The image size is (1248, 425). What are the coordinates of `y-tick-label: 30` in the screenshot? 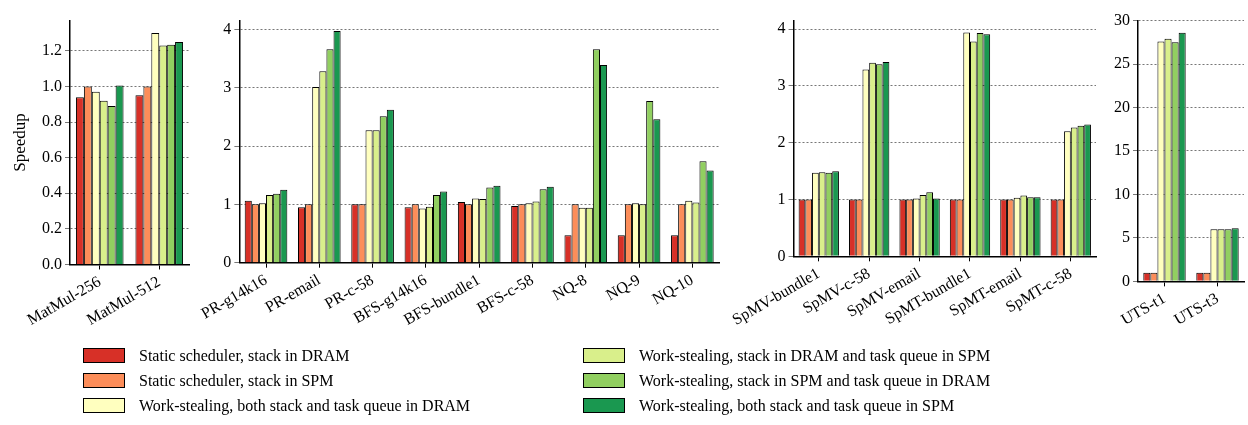 It's located at (1122, 19).